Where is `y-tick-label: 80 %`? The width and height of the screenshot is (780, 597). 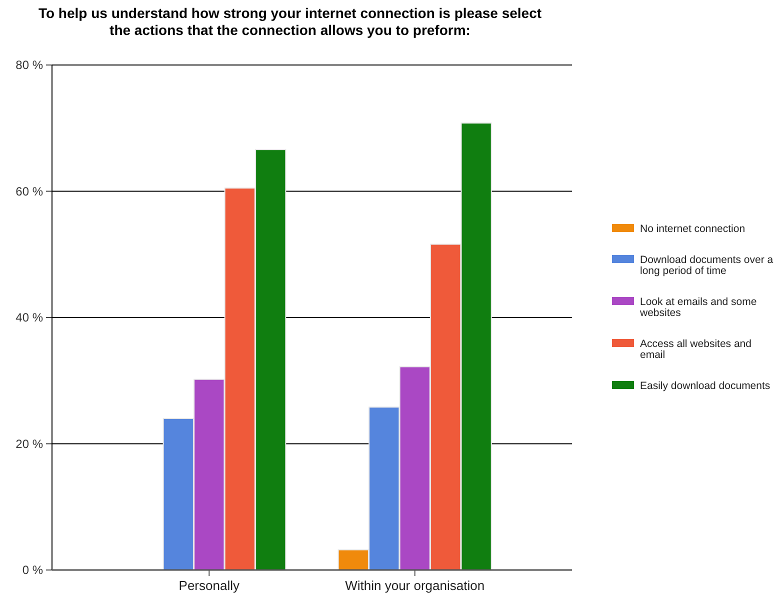
y-tick-label: 80 % is located at coordinates (30, 65).